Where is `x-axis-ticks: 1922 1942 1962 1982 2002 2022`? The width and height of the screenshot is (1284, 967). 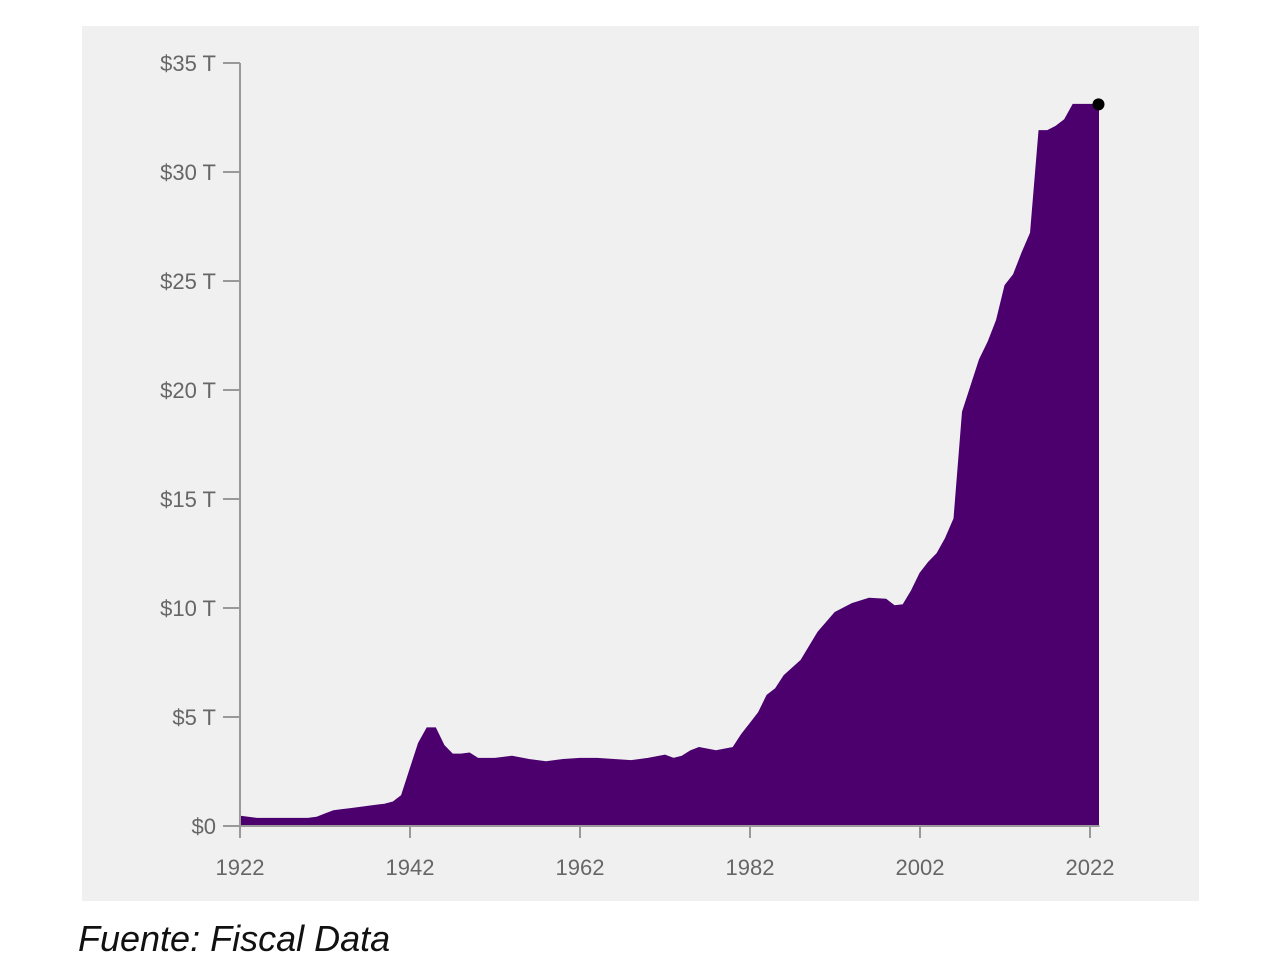
x-axis-ticks: 1922 1942 1962 1982 2002 2022 is located at coordinates (665, 853).